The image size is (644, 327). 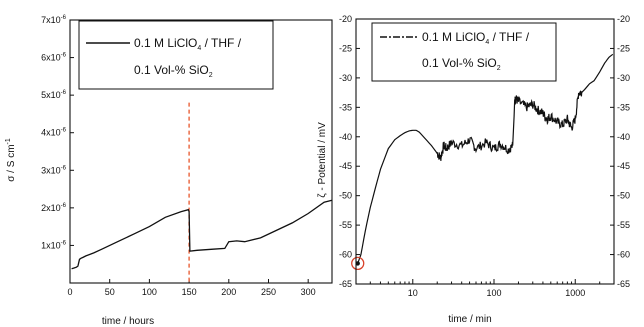 What do you see at coordinates (469, 319) in the screenshot?
I see `right-x-axis-label: time / min` at bounding box center [469, 319].